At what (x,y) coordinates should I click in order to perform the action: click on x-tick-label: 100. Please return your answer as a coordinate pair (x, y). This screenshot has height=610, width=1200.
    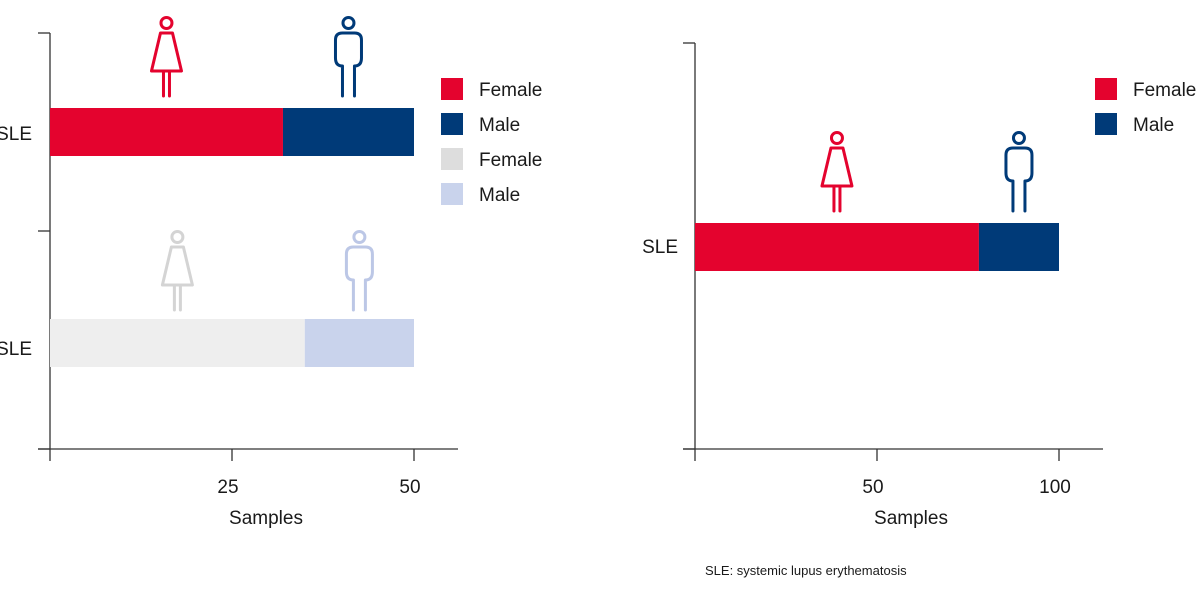
    Looking at the image, I should click on (1055, 487).